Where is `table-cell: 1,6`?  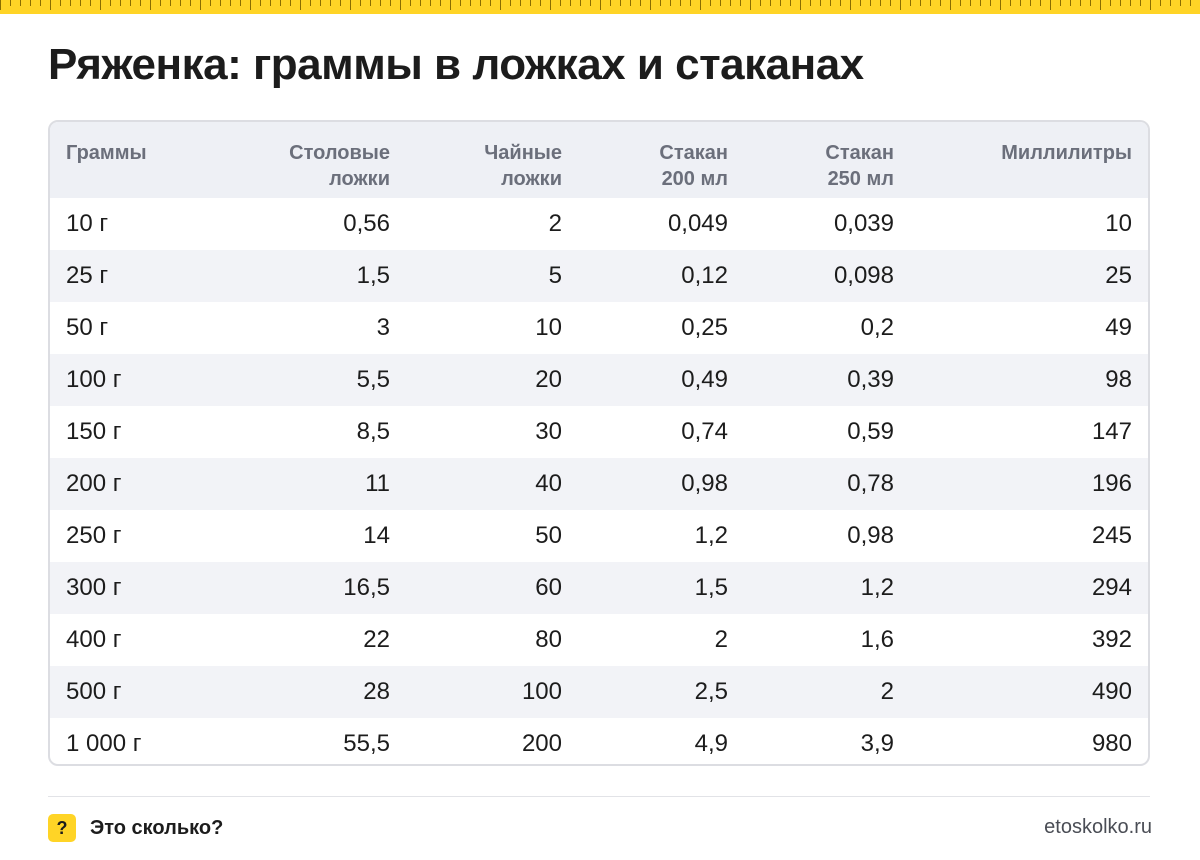
table-cell: 1,6 is located at coordinates (877, 639).